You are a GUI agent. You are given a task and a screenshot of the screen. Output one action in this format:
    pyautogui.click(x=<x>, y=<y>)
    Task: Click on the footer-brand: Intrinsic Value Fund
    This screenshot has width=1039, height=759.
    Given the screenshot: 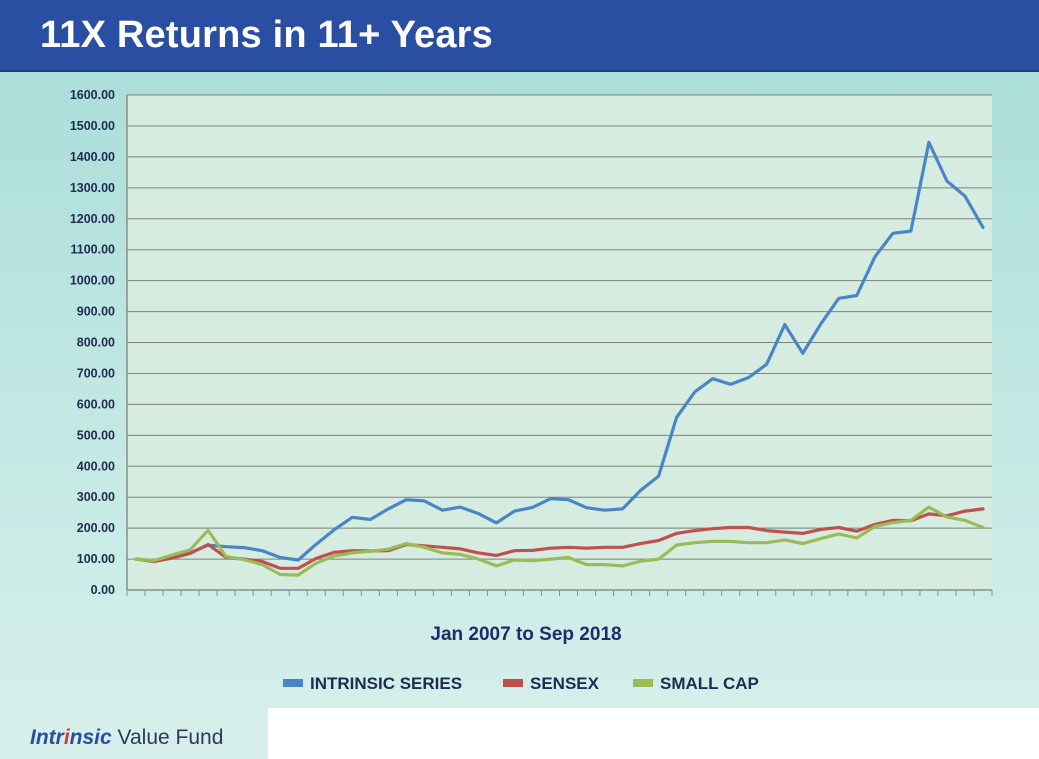 What is the action you would take?
    pyautogui.click(x=134, y=733)
    